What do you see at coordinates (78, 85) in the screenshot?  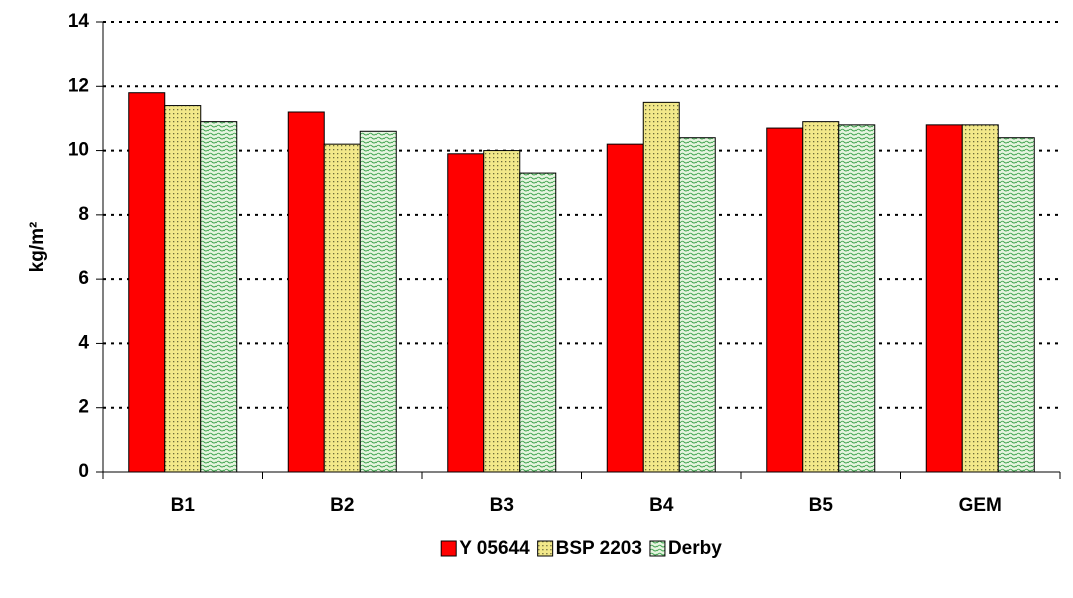 I see `y-tick-label: 12` at bounding box center [78, 85].